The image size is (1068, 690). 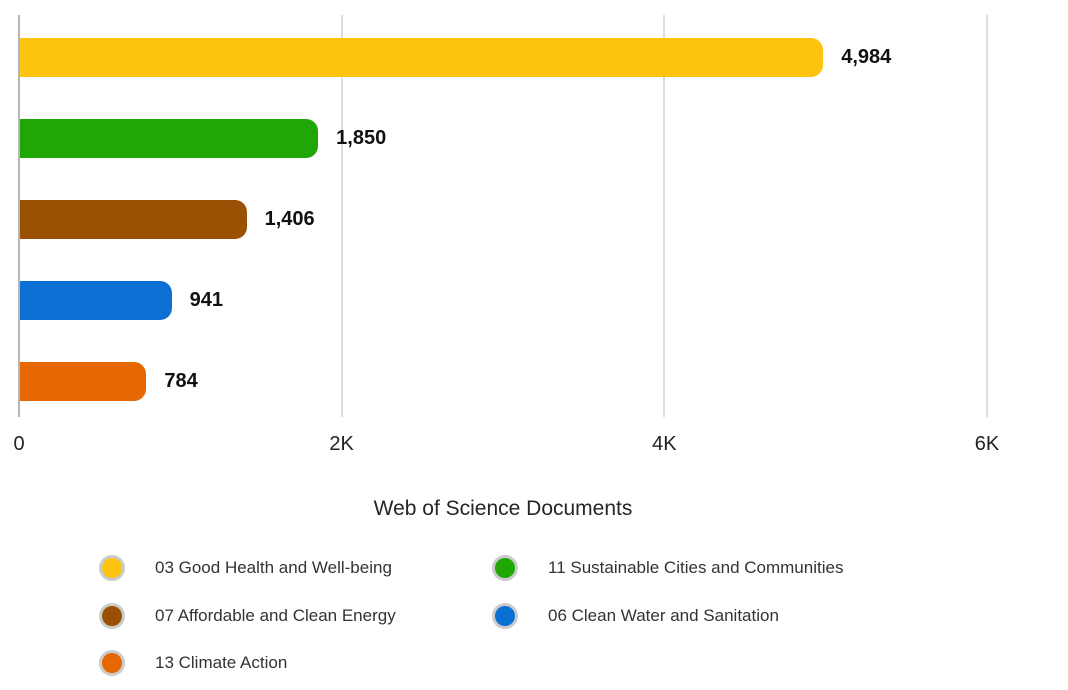 What do you see at coordinates (221, 662) in the screenshot?
I see `legend-label: 13 Climate Action` at bounding box center [221, 662].